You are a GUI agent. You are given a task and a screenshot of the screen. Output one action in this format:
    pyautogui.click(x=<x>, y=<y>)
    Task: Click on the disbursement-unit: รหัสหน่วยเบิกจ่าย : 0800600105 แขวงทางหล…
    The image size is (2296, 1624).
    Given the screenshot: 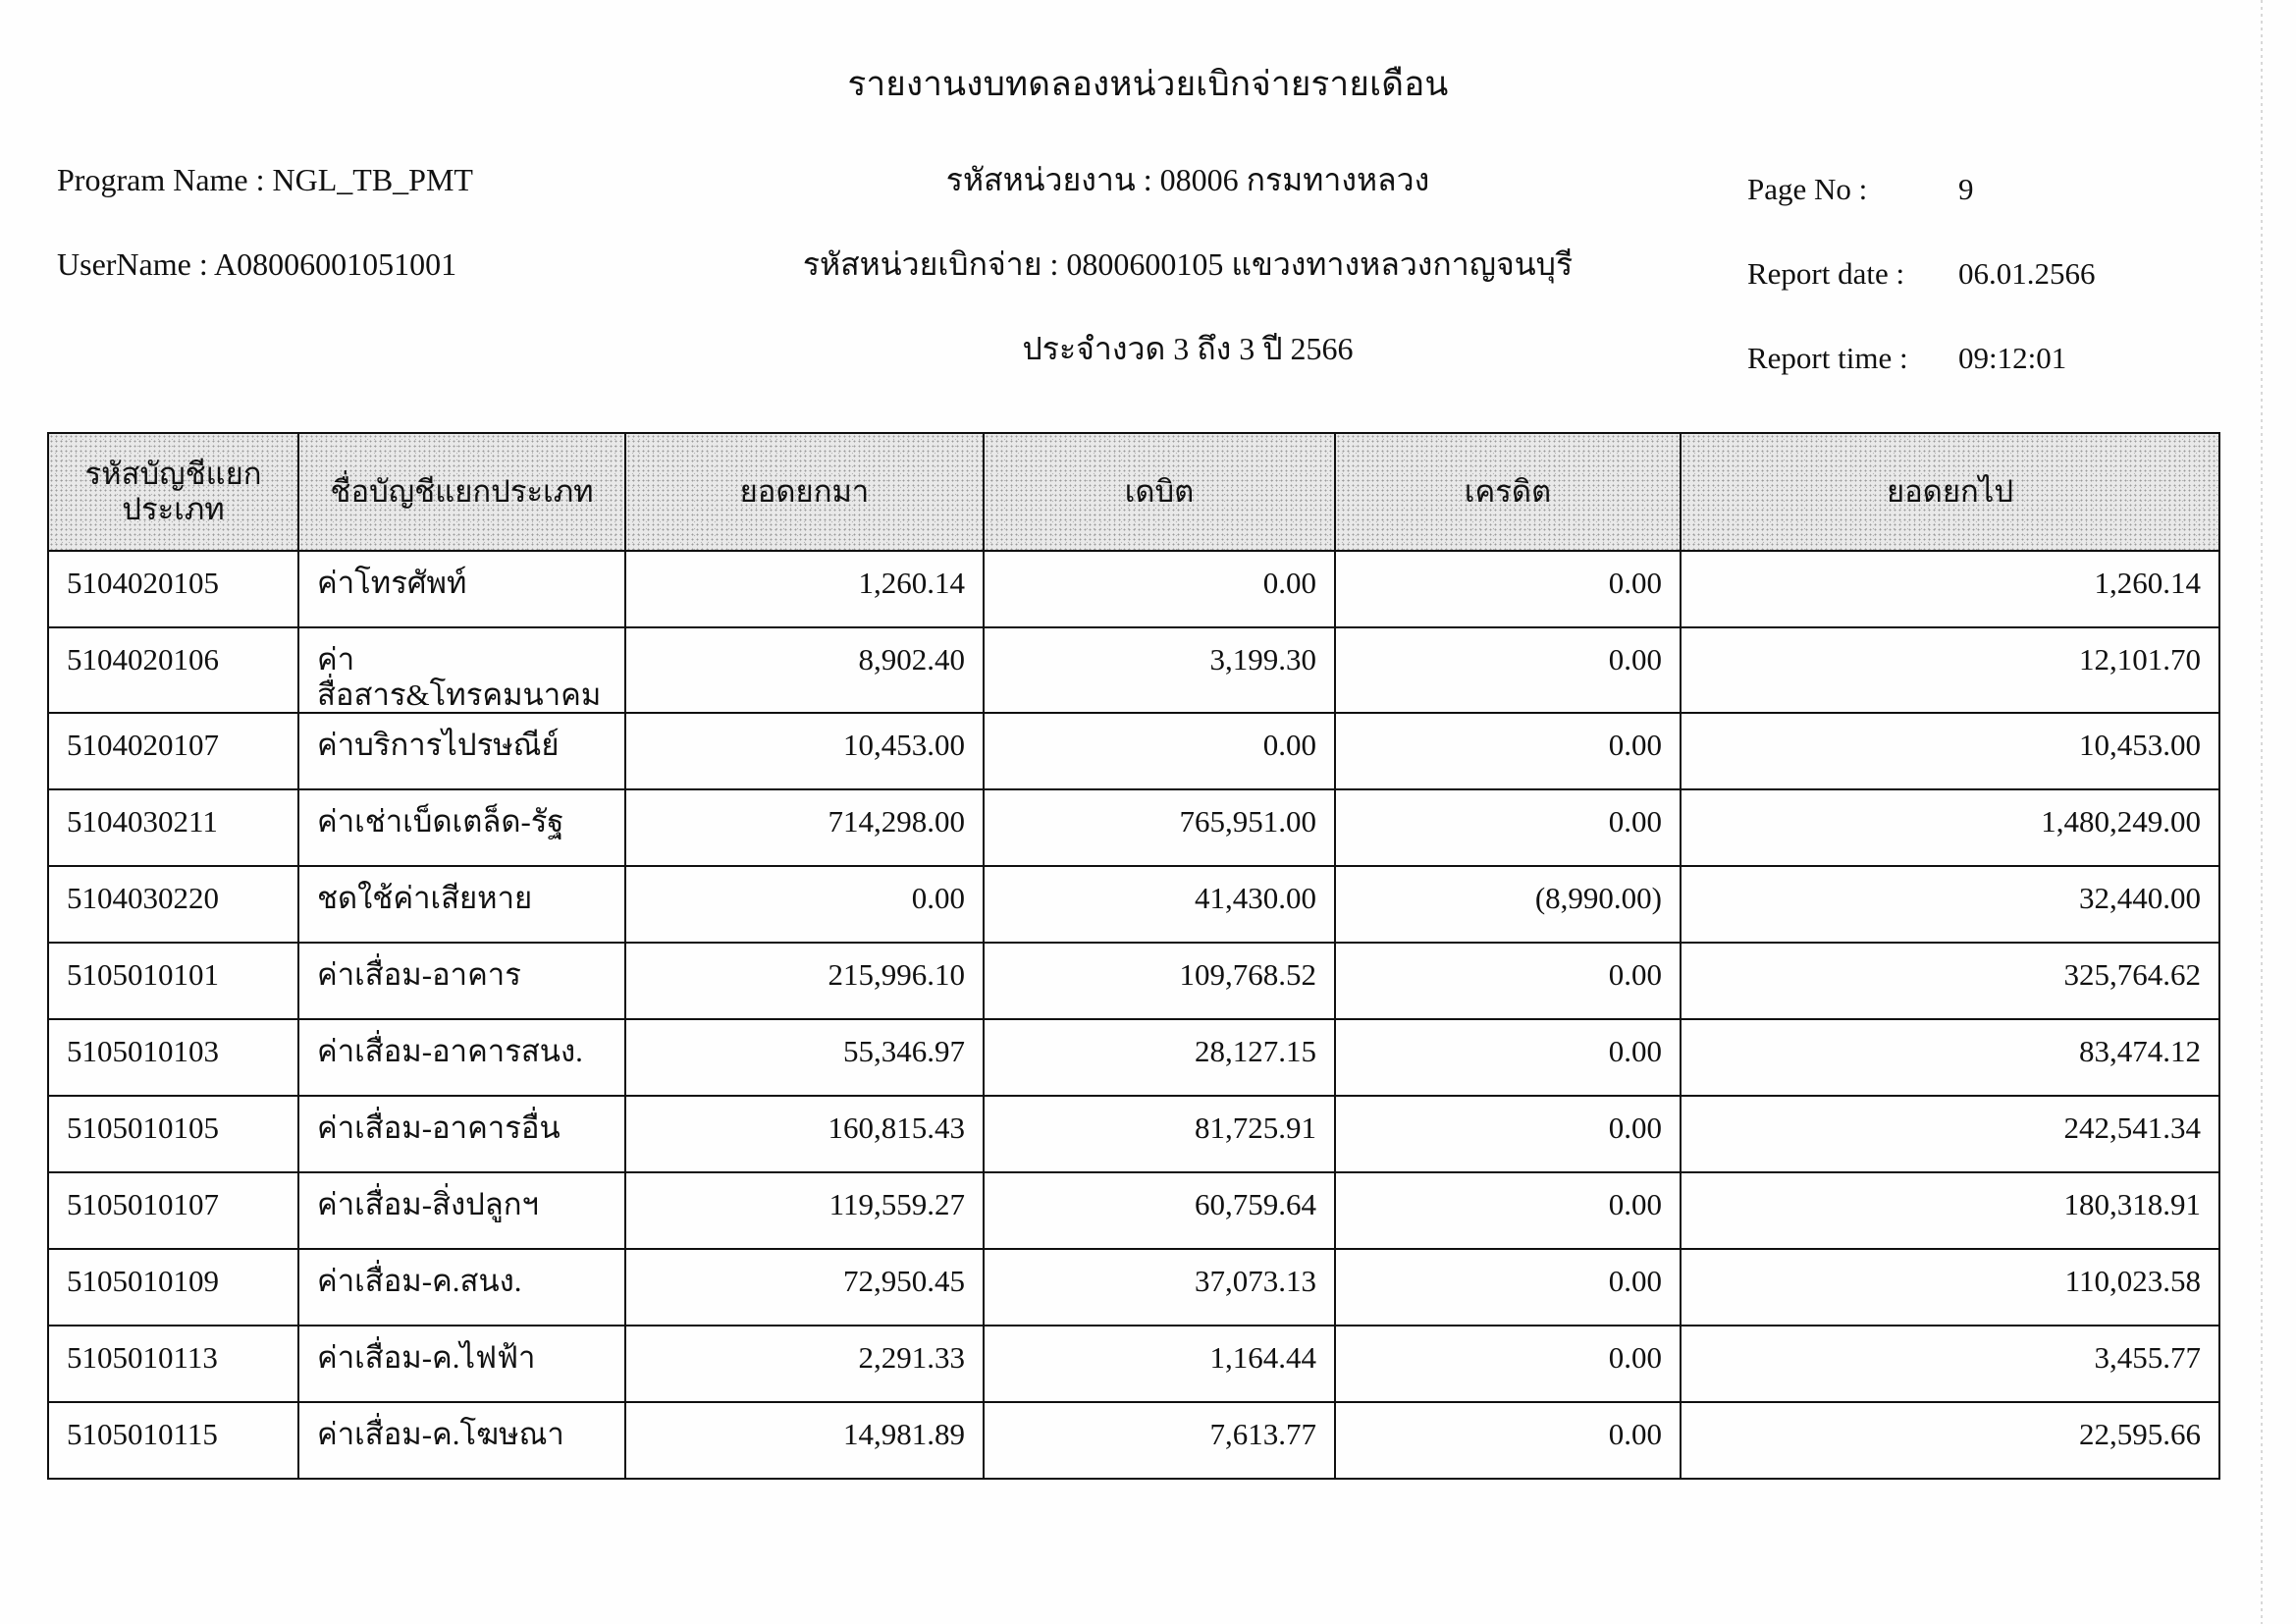 What is the action you would take?
    pyautogui.click(x=1188, y=264)
    